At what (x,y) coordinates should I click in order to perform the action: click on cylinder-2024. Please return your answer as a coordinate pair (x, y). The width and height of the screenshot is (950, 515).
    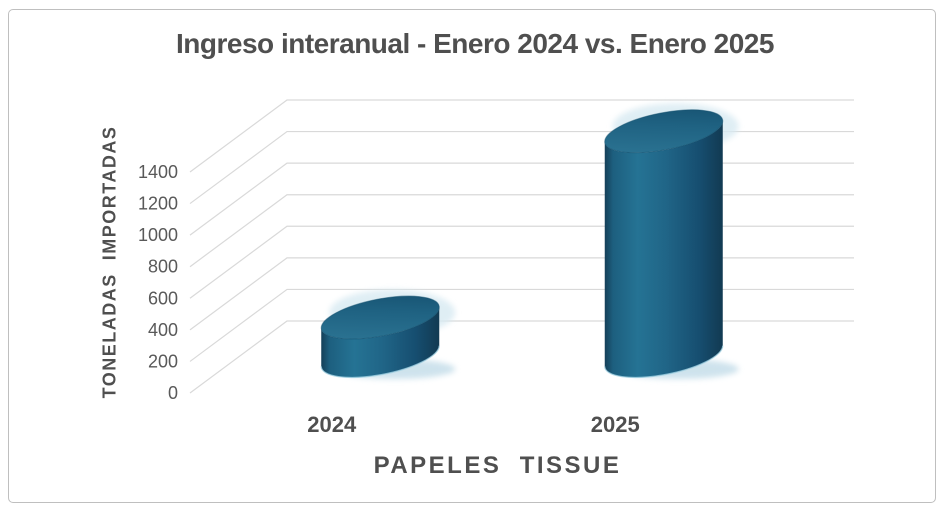
    Looking at the image, I should click on (388, 334).